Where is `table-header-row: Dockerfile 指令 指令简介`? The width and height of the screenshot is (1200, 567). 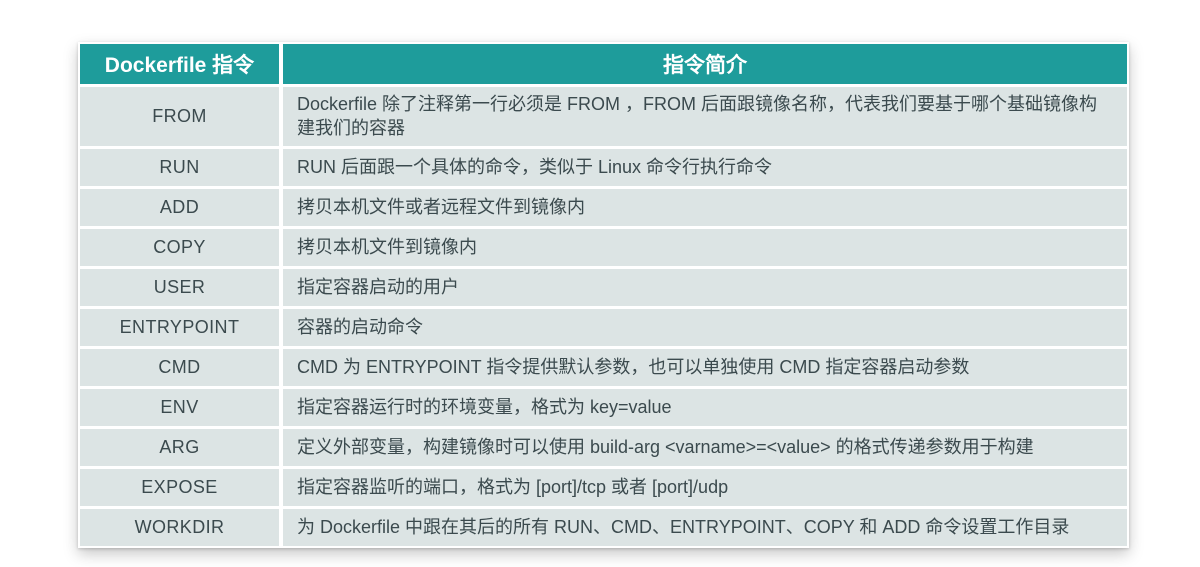 table-header-row: Dockerfile 指令 指令简介 is located at coordinates (603, 64).